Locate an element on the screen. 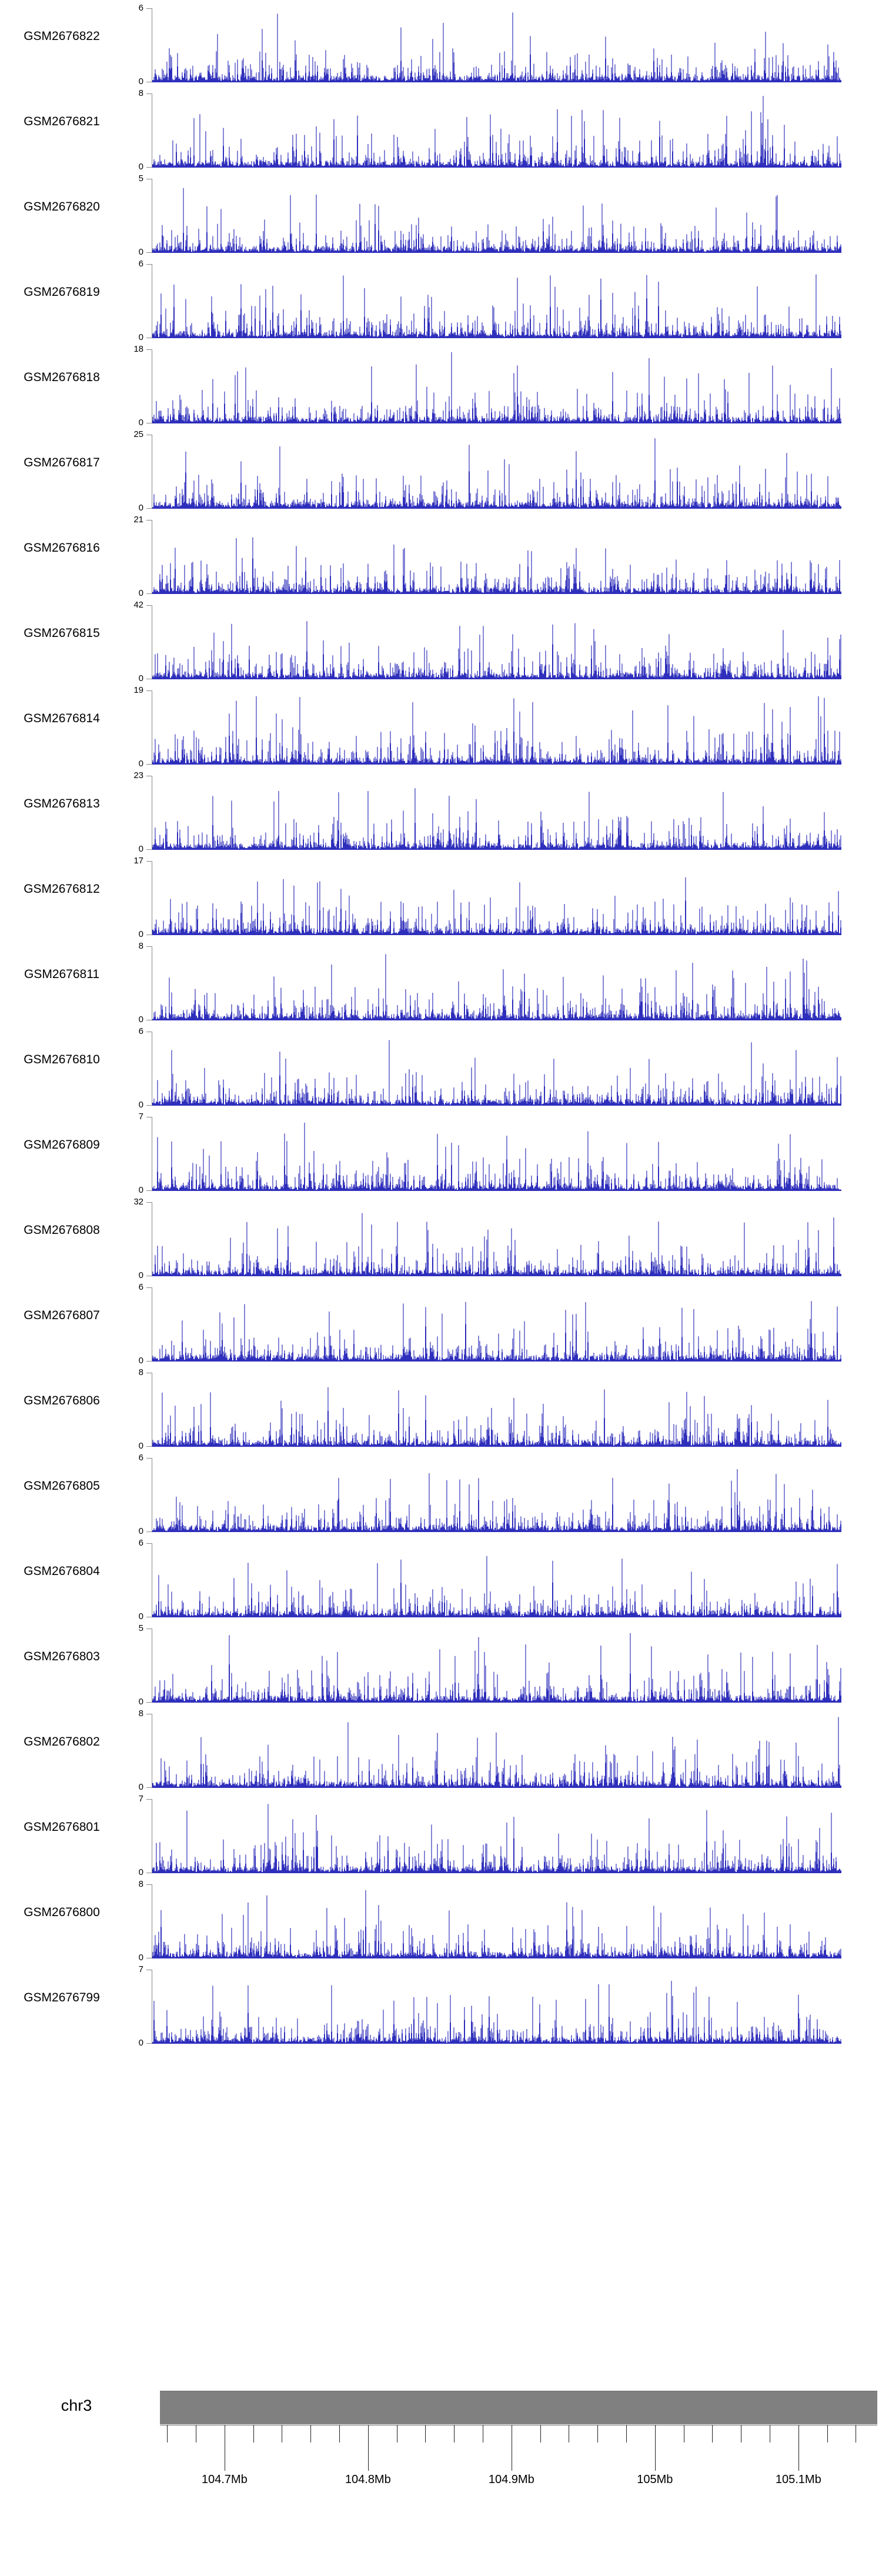 Image resolution: width=882 pixels, height=2576 pixels. track-label-gsm2676820: GSM2676820 is located at coordinates (61, 207).